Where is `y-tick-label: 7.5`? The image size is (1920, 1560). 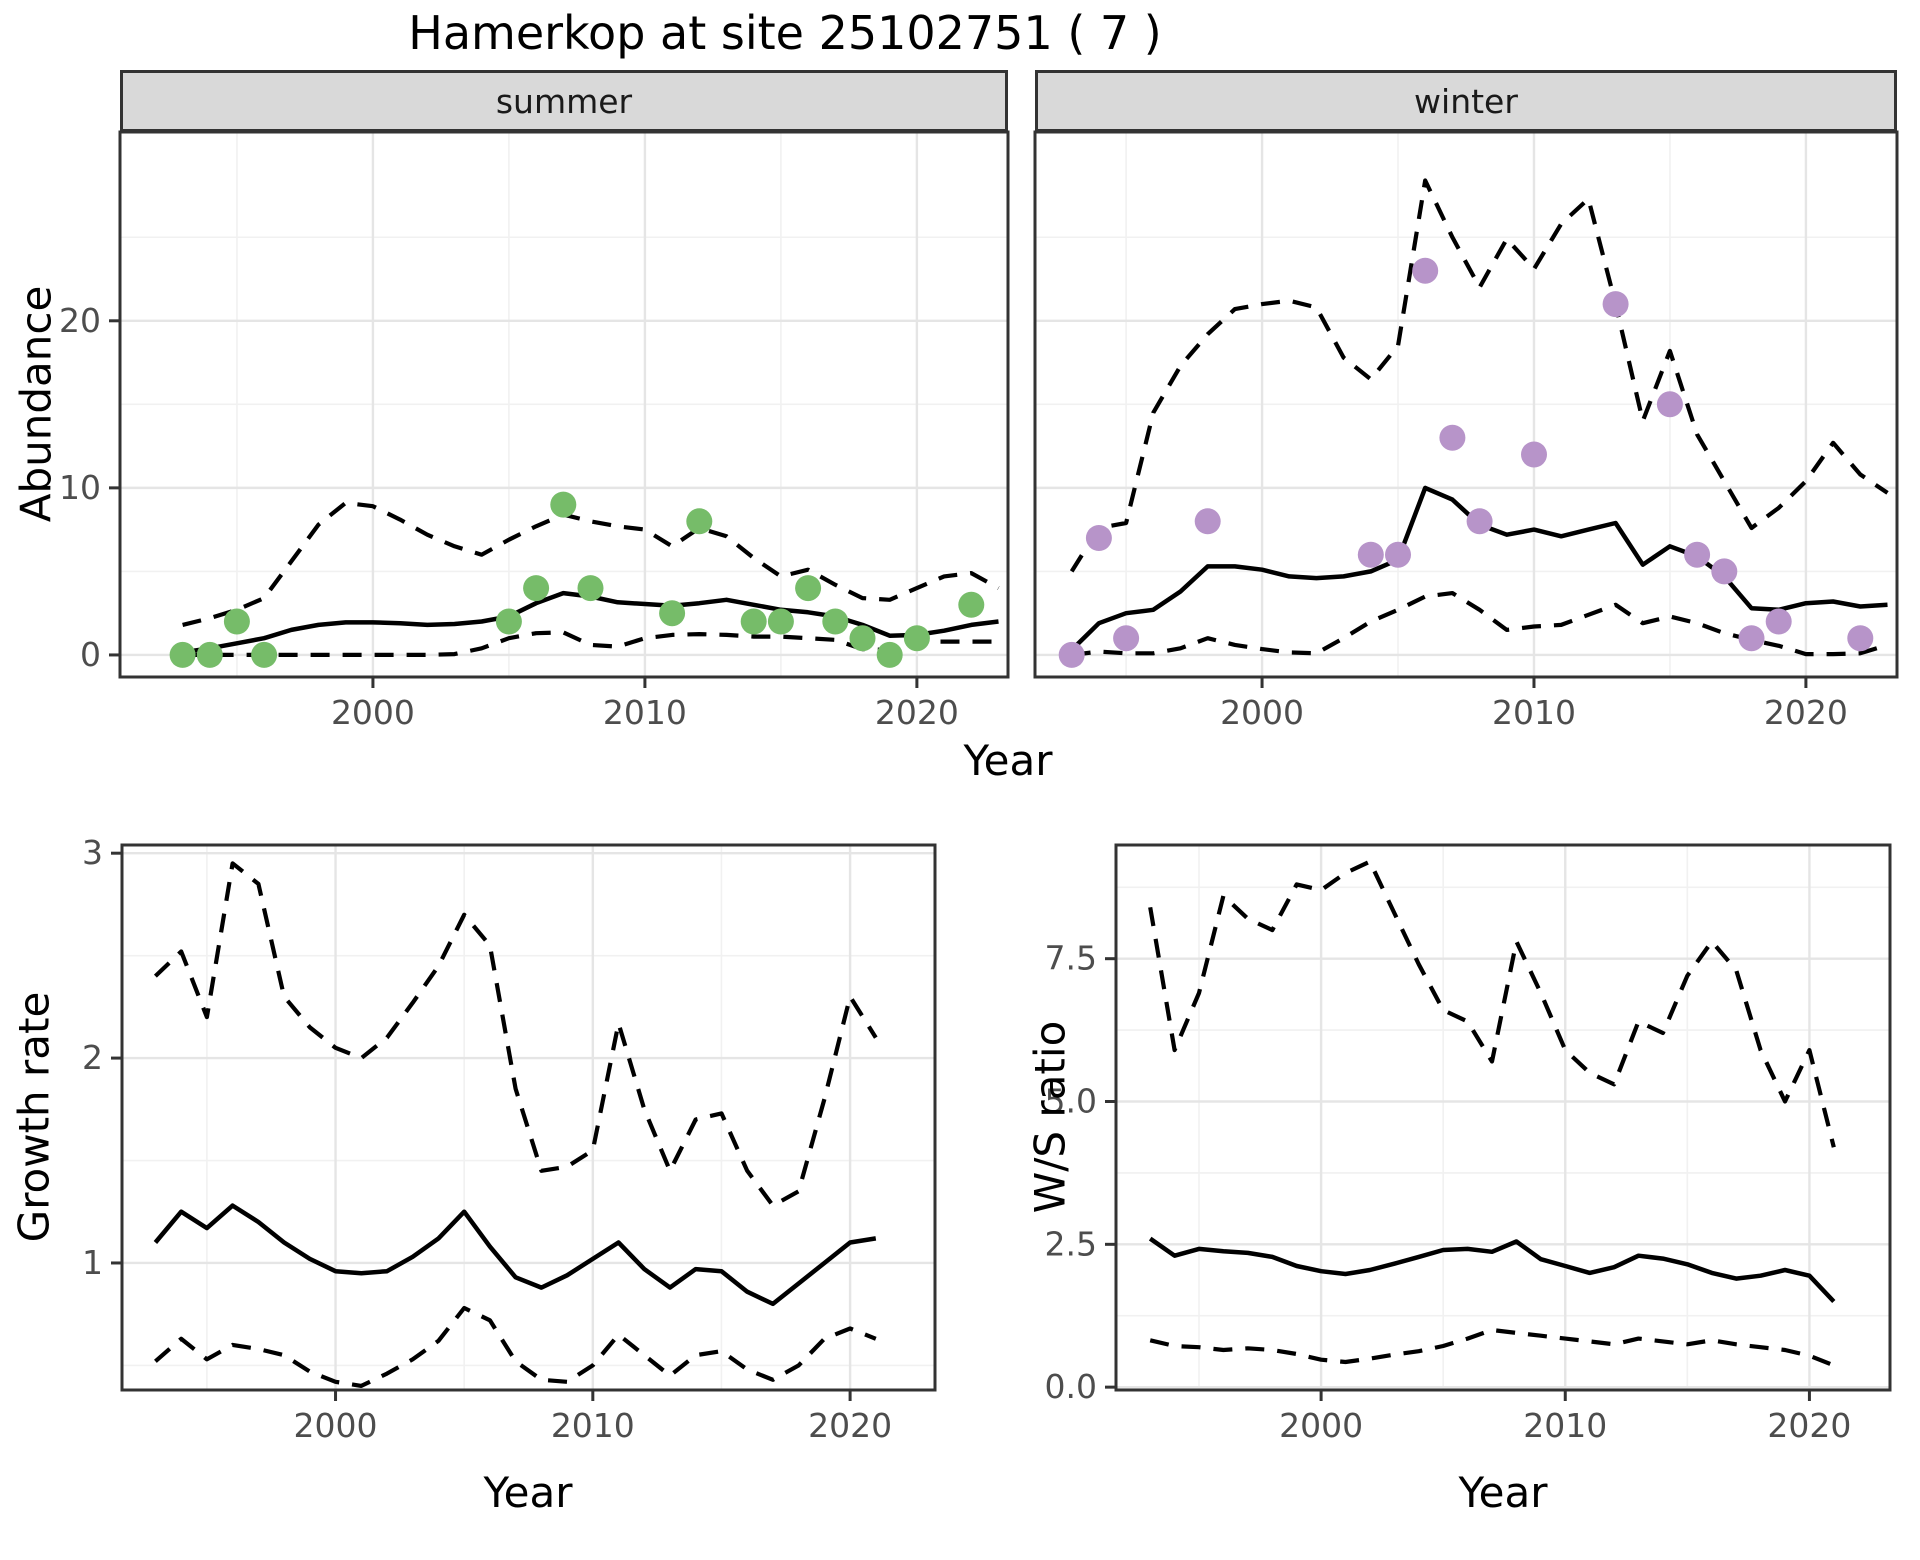
y-tick-label: 7.5 is located at coordinates (1071, 958).